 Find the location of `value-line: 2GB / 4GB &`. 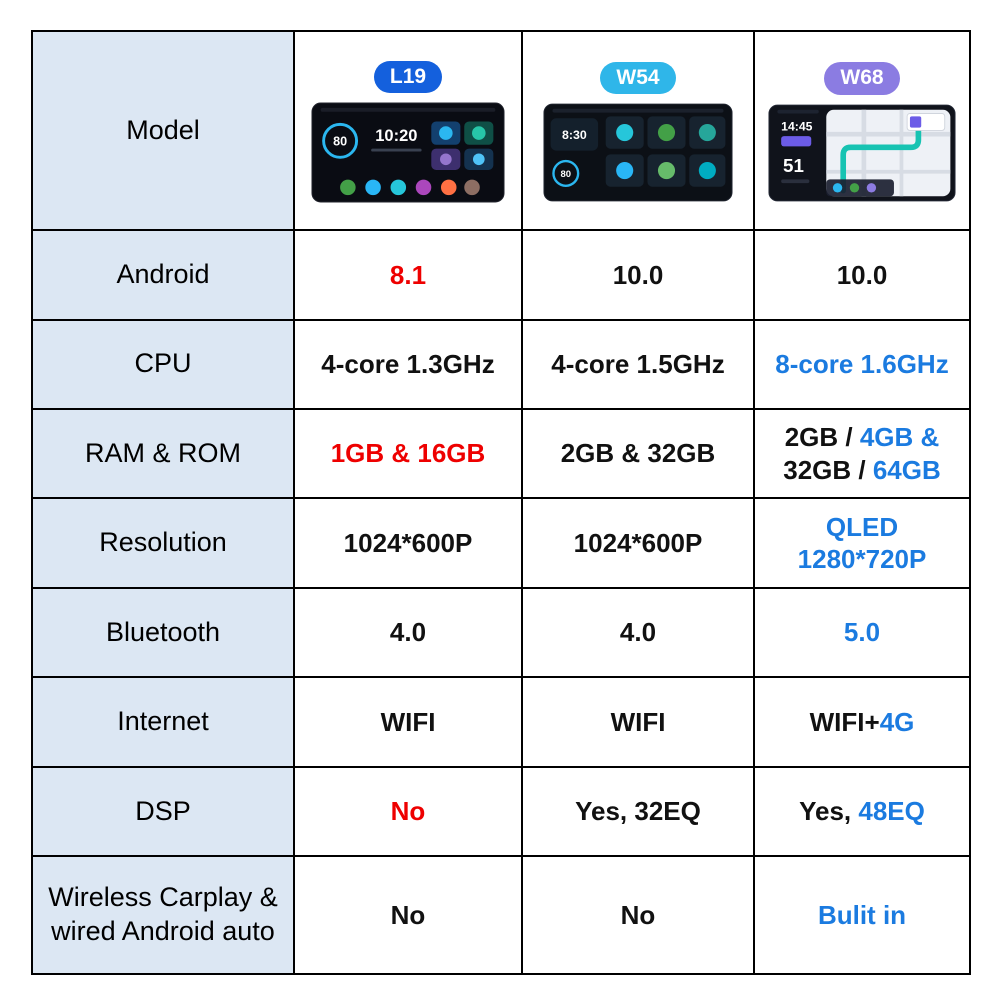

value-line: 2GB / 4GB & is located at coordinates (862, 437).